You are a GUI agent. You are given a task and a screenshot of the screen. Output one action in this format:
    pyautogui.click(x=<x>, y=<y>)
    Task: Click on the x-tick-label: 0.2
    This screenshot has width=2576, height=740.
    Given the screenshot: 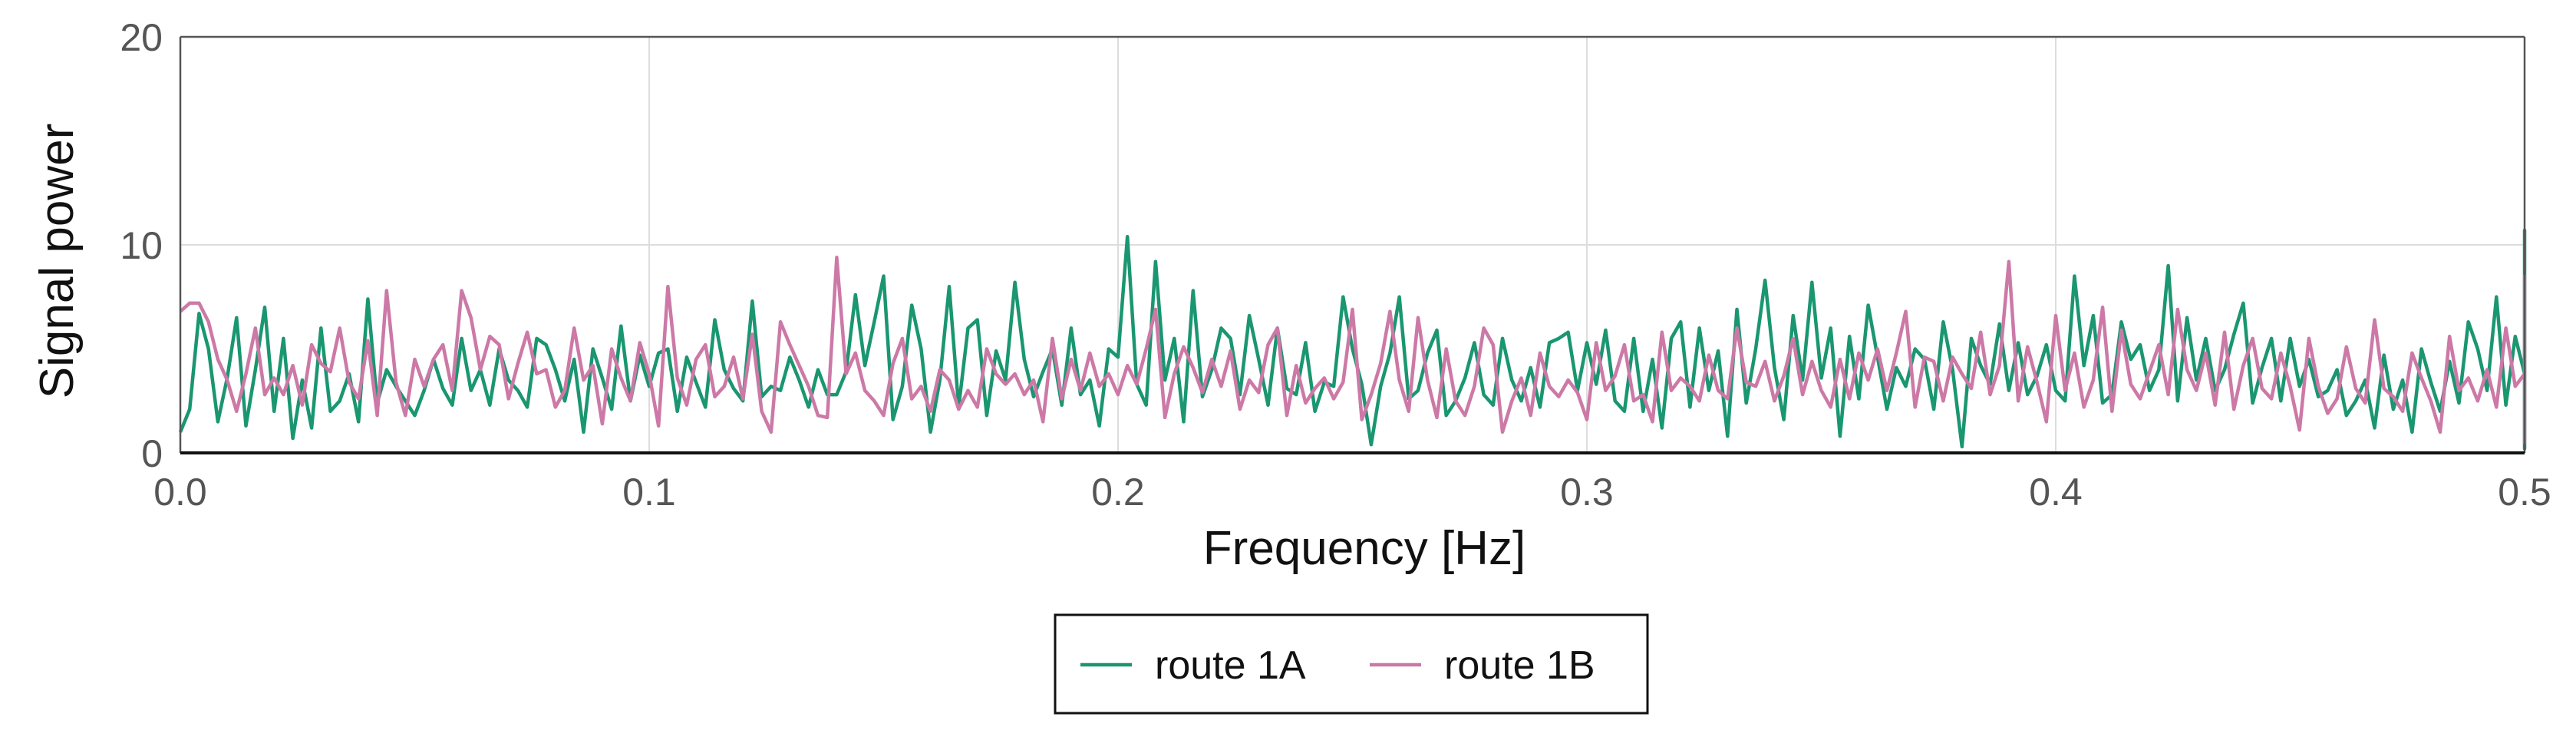 What is the action you would take?
    pyautogui.click(x=1118, y=492)
    